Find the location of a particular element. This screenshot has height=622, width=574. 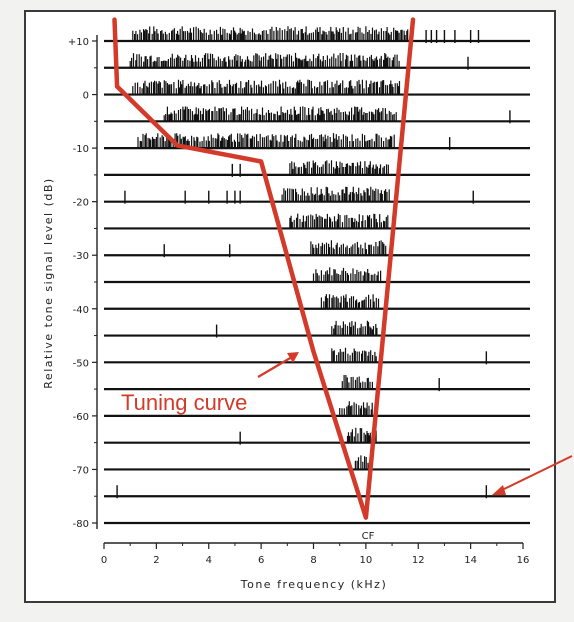

x-tick-label: 12 is located at coordinates (418, 560).